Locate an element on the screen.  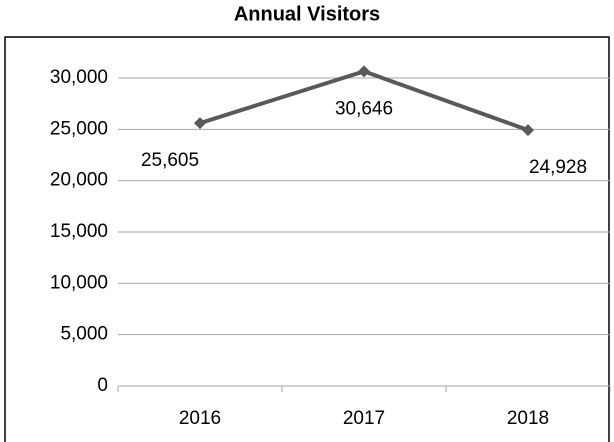
data-label: 30,646 is located at coordinates (364, 108).